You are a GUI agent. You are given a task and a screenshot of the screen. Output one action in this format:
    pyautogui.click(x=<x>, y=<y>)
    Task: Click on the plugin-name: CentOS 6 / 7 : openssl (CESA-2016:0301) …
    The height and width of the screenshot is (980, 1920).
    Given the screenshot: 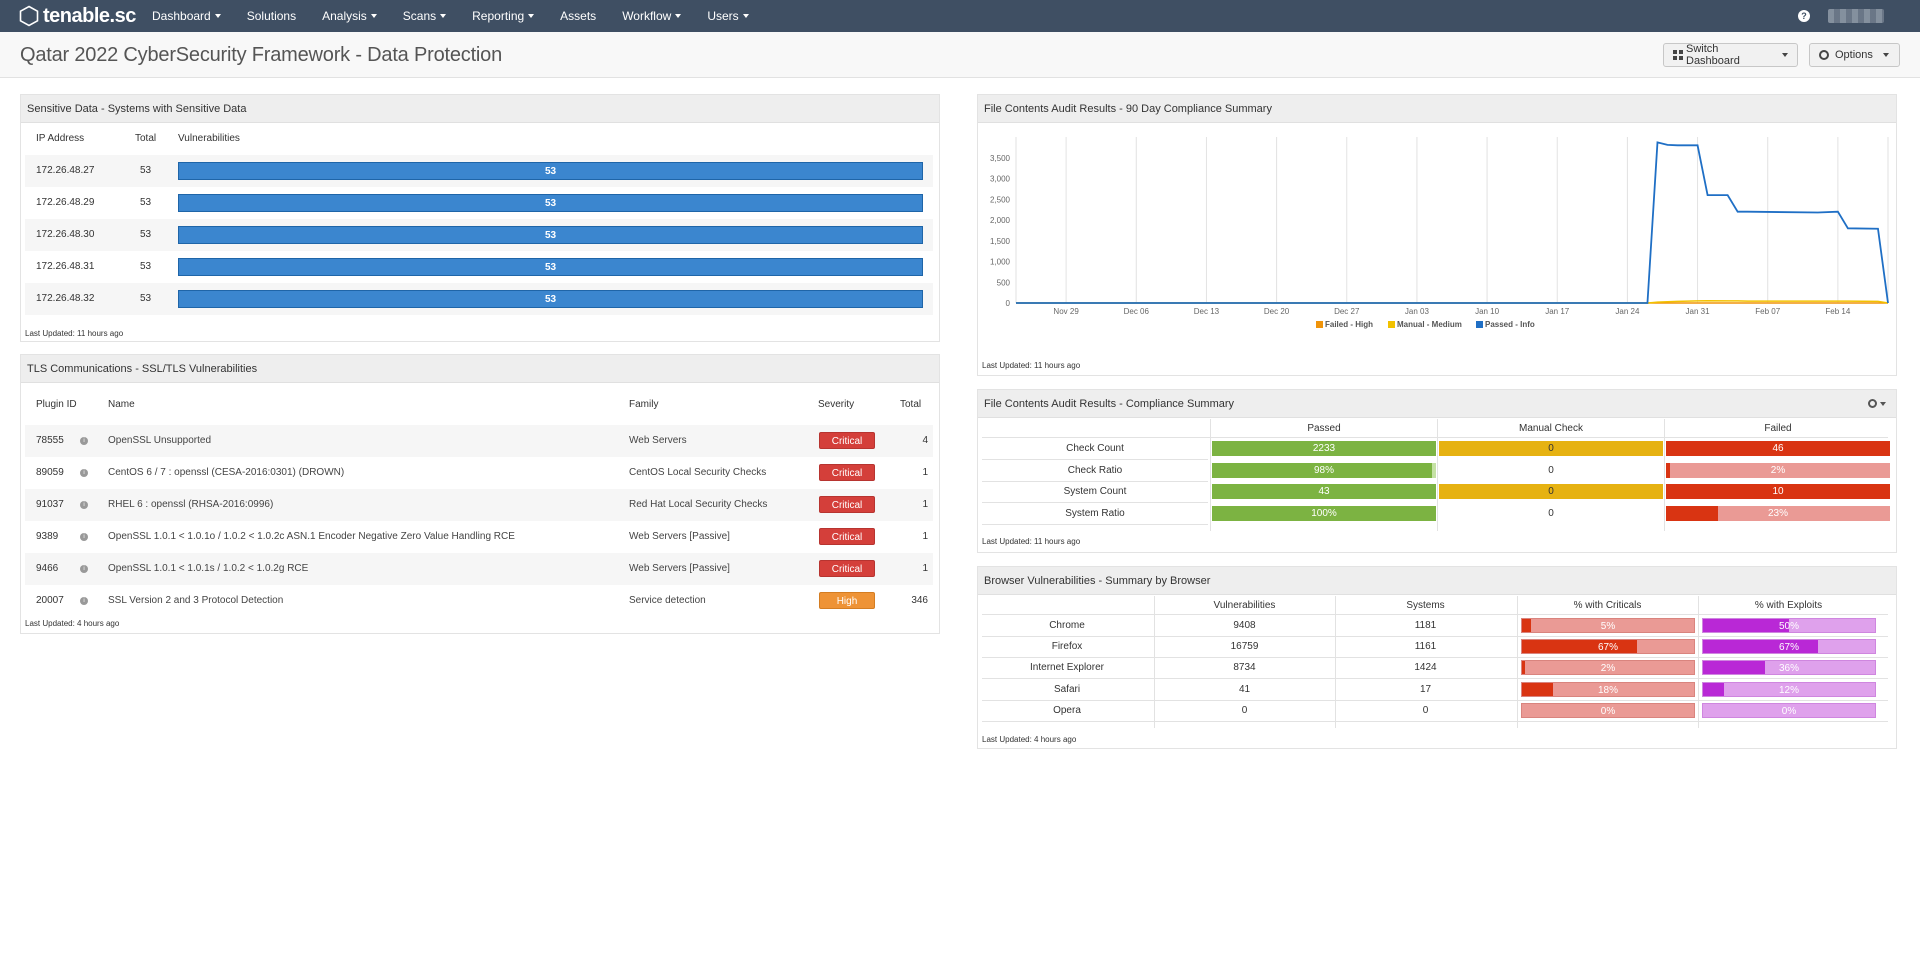 What is the action you would take?
    pyautogui.click(x=226, y=472)
    